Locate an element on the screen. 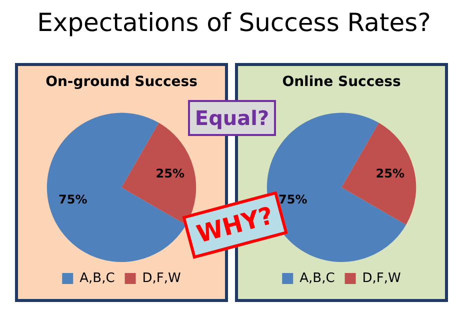 The width and height of the screenshot is (468, 320). chart-title: On-ground Success is located at coordinates (122, 82).